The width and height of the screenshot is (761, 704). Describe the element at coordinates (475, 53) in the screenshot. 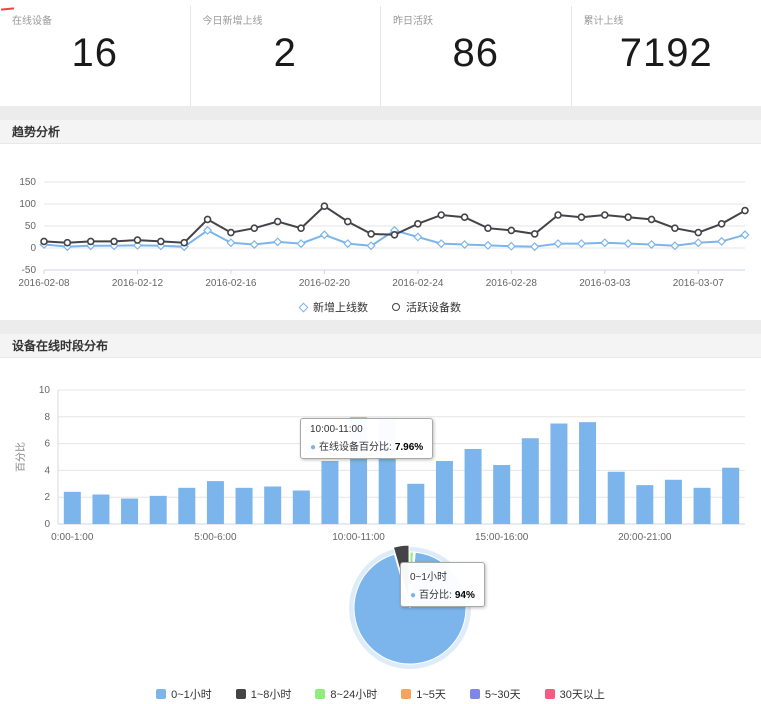

I see `stat-value: 86` at that location.